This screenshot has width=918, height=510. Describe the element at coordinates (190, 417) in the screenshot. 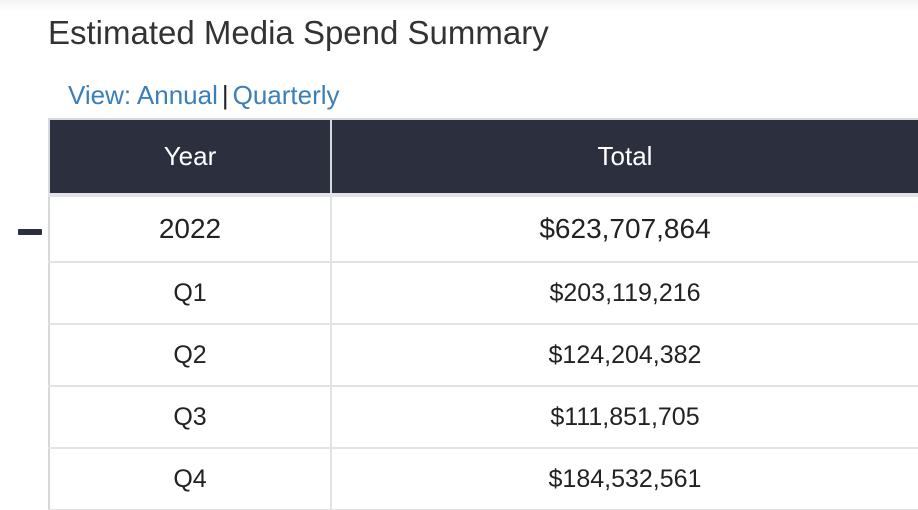

I see `quarter-label-cell: Q3` at that location.